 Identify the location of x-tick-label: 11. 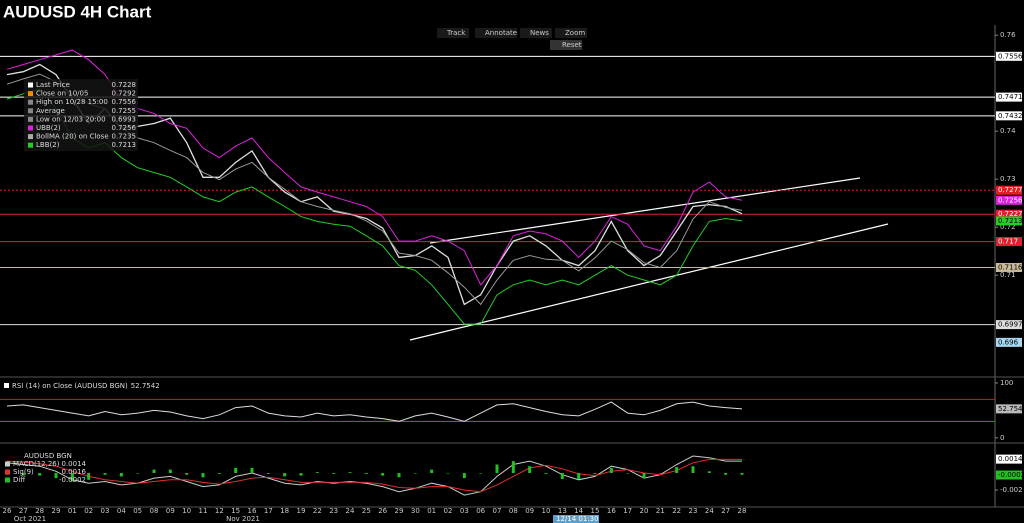
(203, 511).